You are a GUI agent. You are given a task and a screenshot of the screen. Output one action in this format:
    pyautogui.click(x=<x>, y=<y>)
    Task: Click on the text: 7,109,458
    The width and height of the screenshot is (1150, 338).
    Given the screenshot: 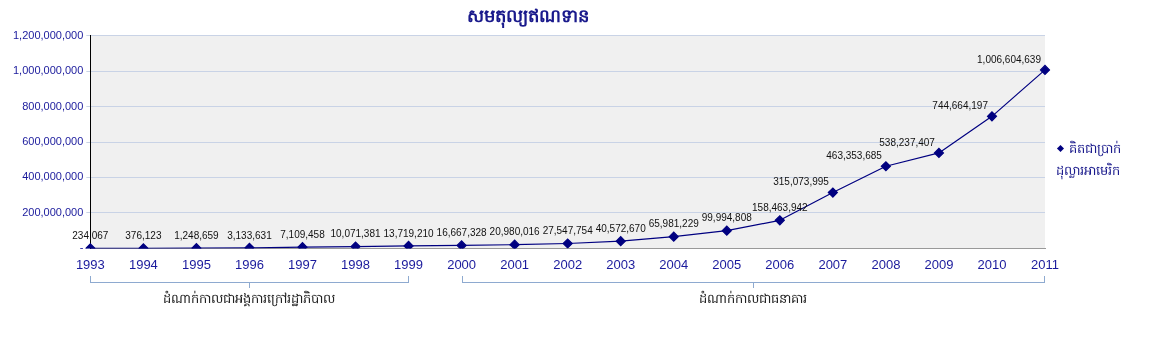 What is the action you would take?
    pyautogui.click(x=302, y=234)
    